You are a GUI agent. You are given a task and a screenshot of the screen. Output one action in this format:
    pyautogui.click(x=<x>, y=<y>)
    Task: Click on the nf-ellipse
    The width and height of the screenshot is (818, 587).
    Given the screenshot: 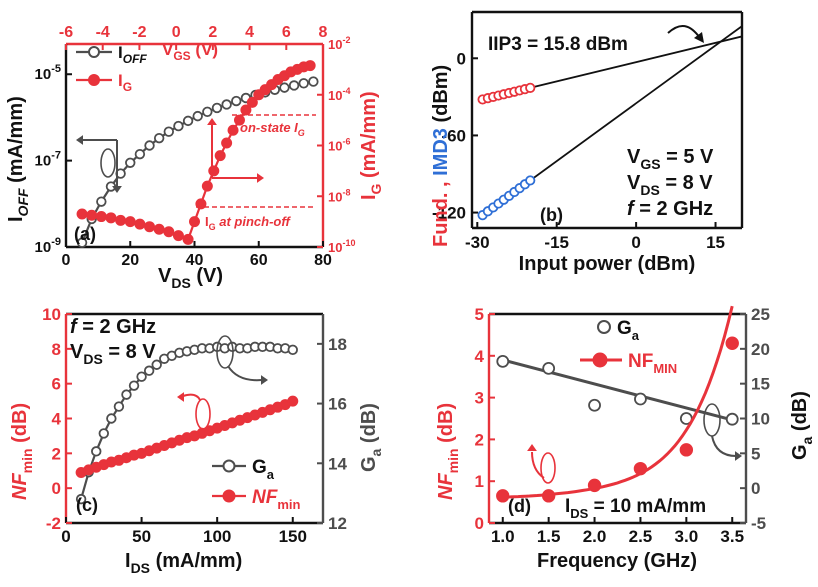 What is the action you would take?
    pyautogui.click(x=548, y=468)
    